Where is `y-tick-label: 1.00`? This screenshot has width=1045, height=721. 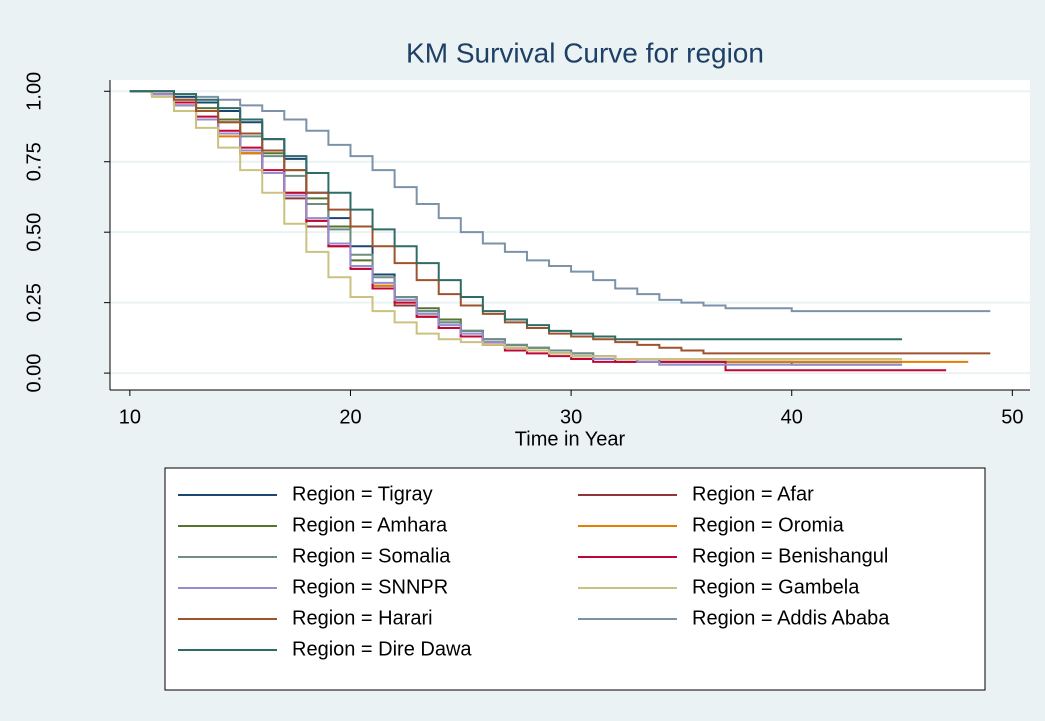 y-tick-label: 1.00 is located at coordinates (34, 91).